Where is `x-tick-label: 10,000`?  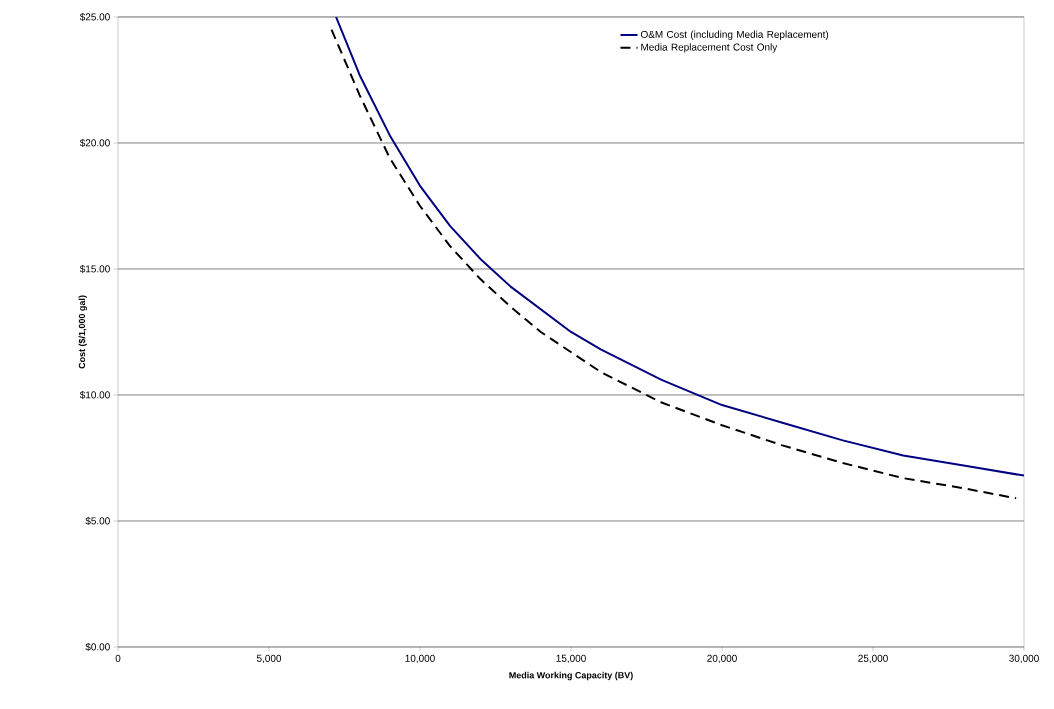 x-tick-label: 10,000 is located at coordinates (420, 658).